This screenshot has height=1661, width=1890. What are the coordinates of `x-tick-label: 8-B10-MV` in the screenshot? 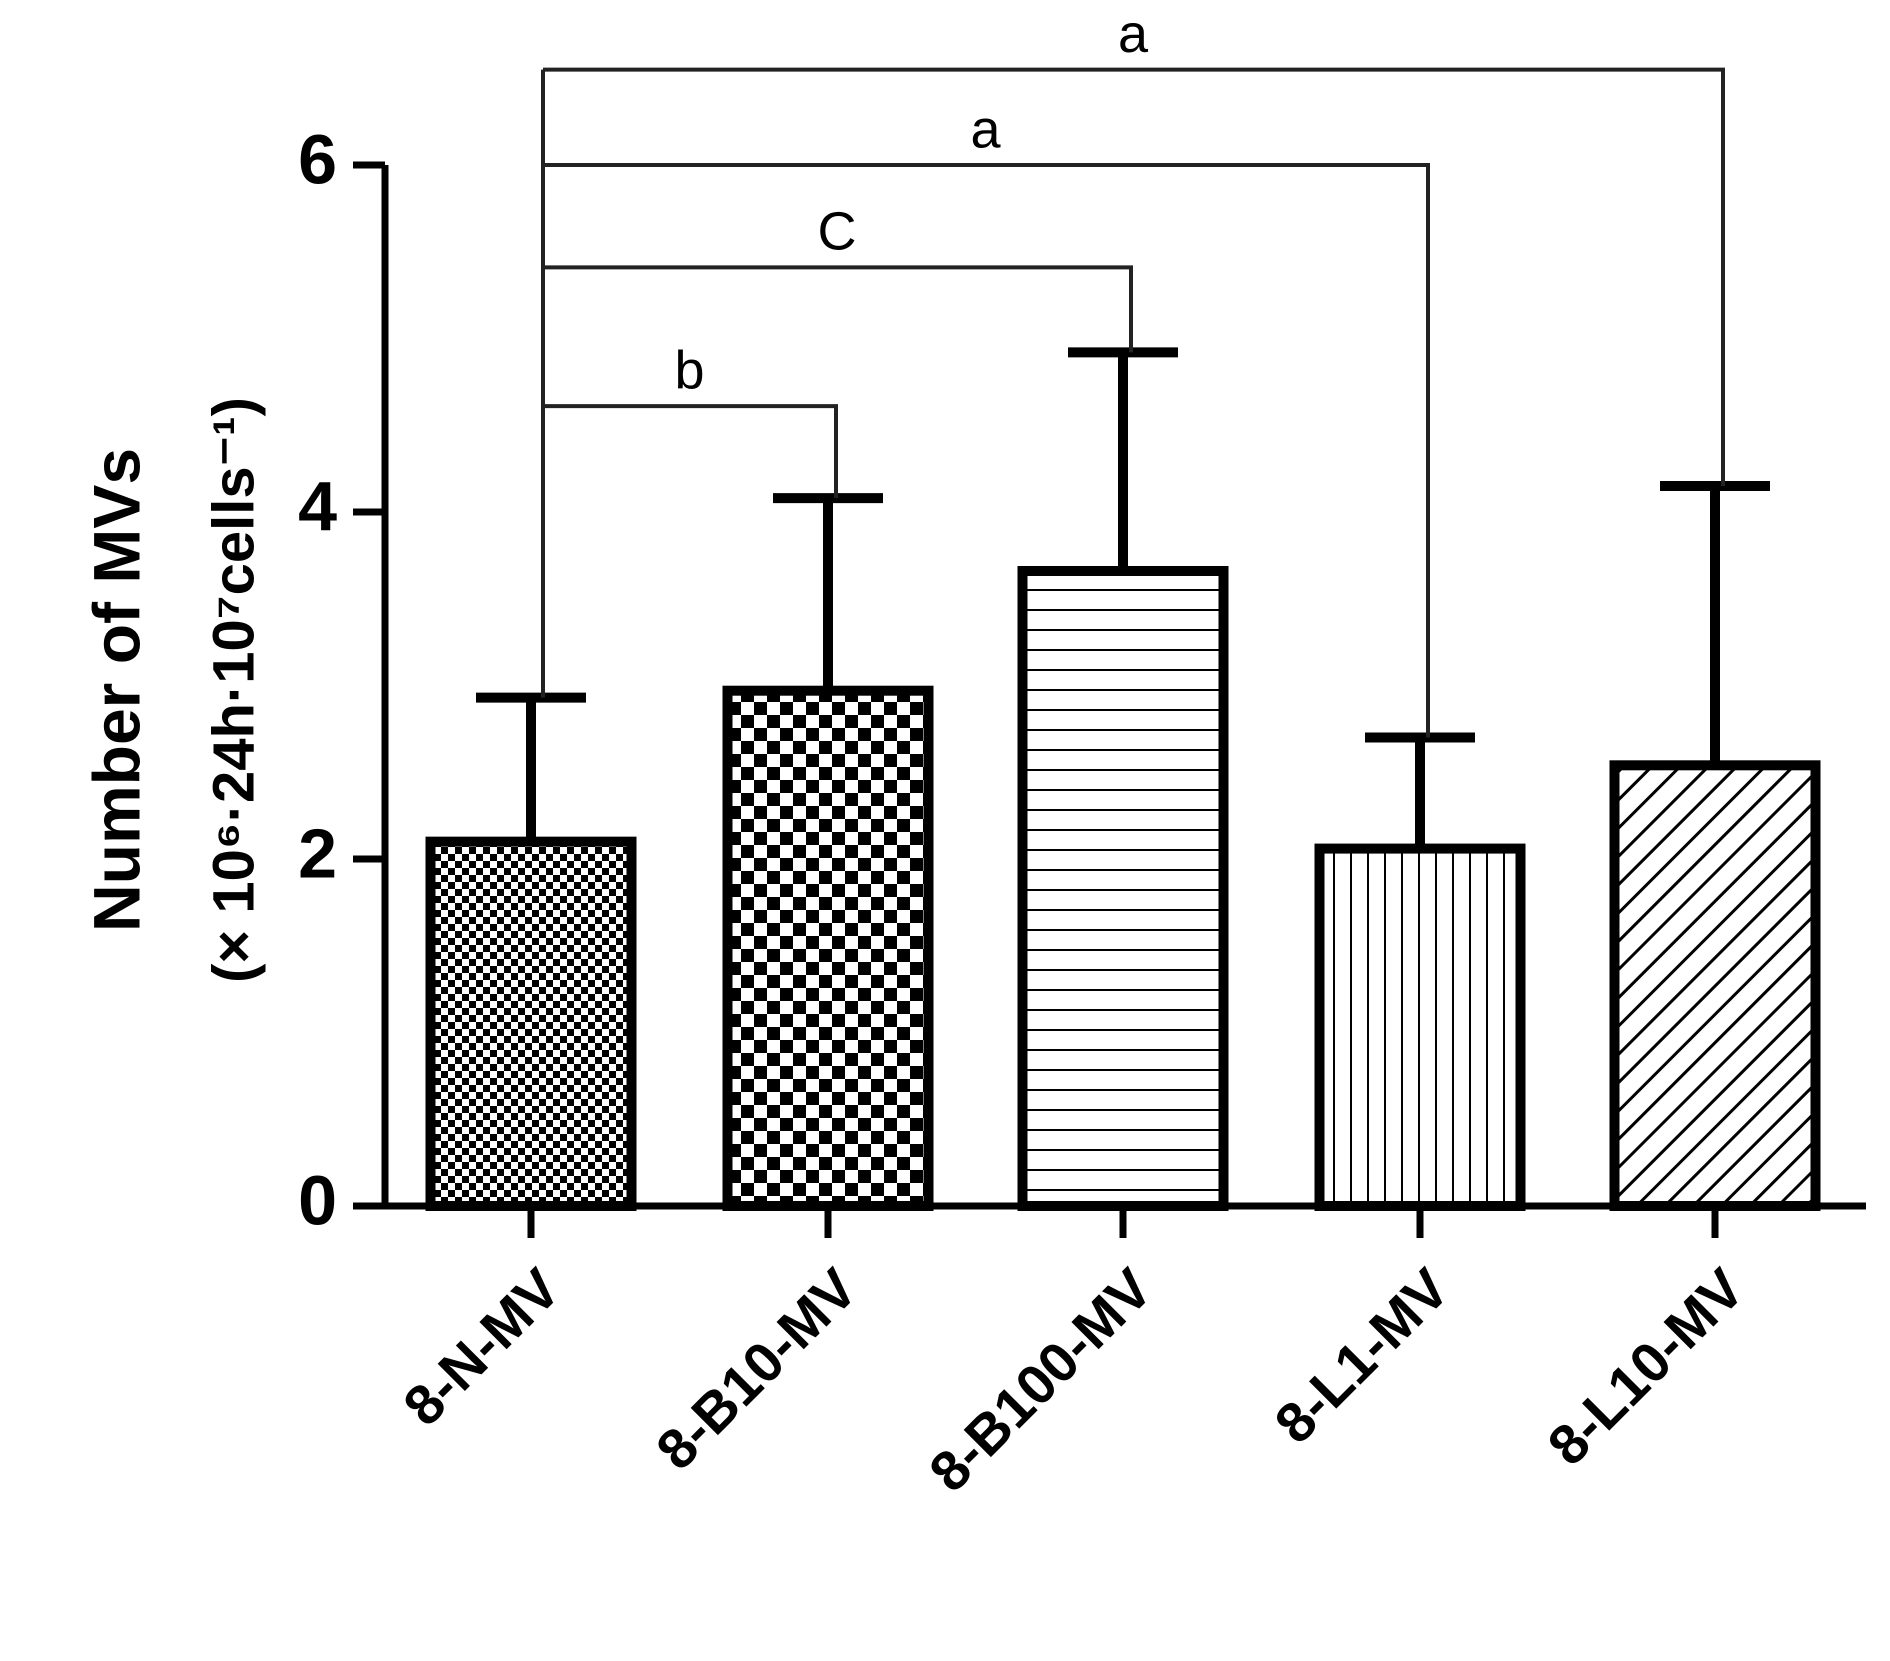 It's located at (756, 1368).